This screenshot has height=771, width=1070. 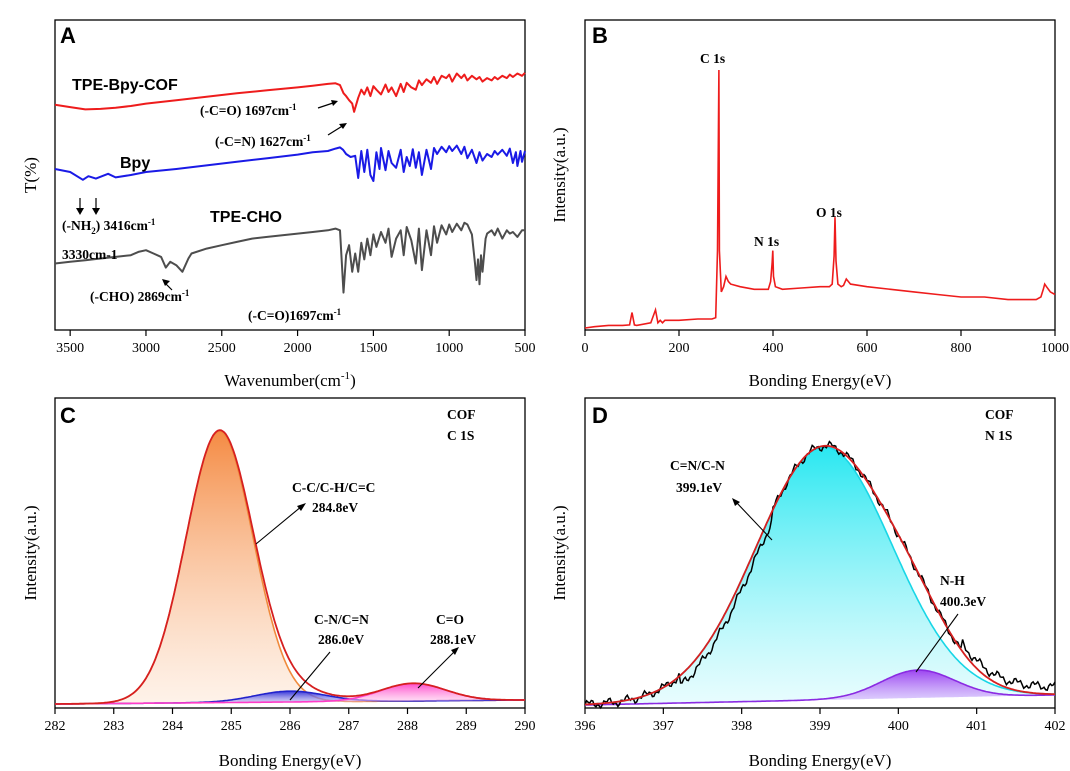 I want to click on annotation-c-n-cof: (-C=N) 1627cm-1, so click(x=263, y=141).